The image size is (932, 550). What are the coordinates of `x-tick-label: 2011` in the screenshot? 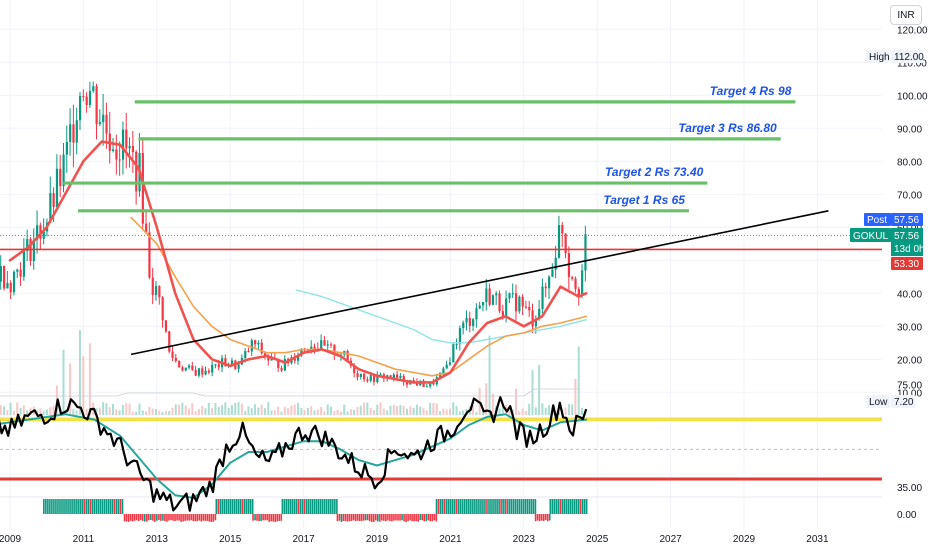 It's located at (84, 539).